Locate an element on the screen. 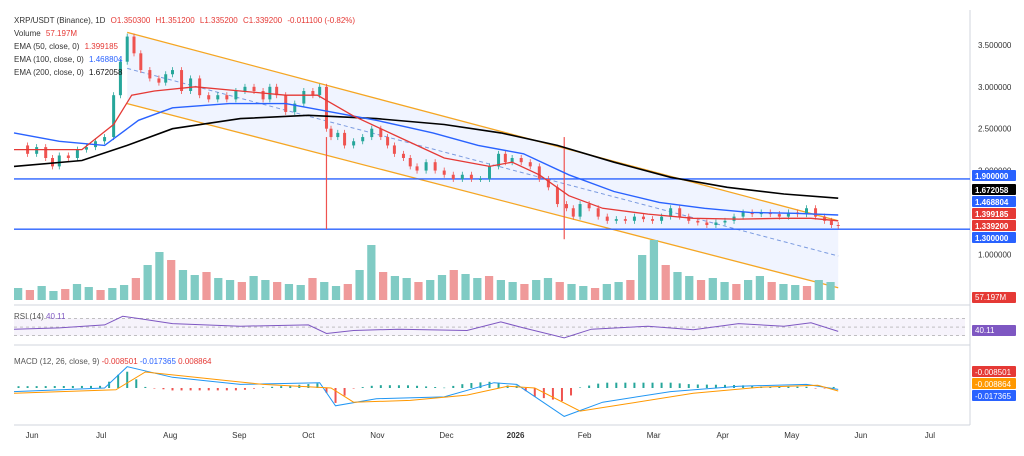  ema200-legend-label: EMA (200, close, 0) is located at coordinates (49, 72).